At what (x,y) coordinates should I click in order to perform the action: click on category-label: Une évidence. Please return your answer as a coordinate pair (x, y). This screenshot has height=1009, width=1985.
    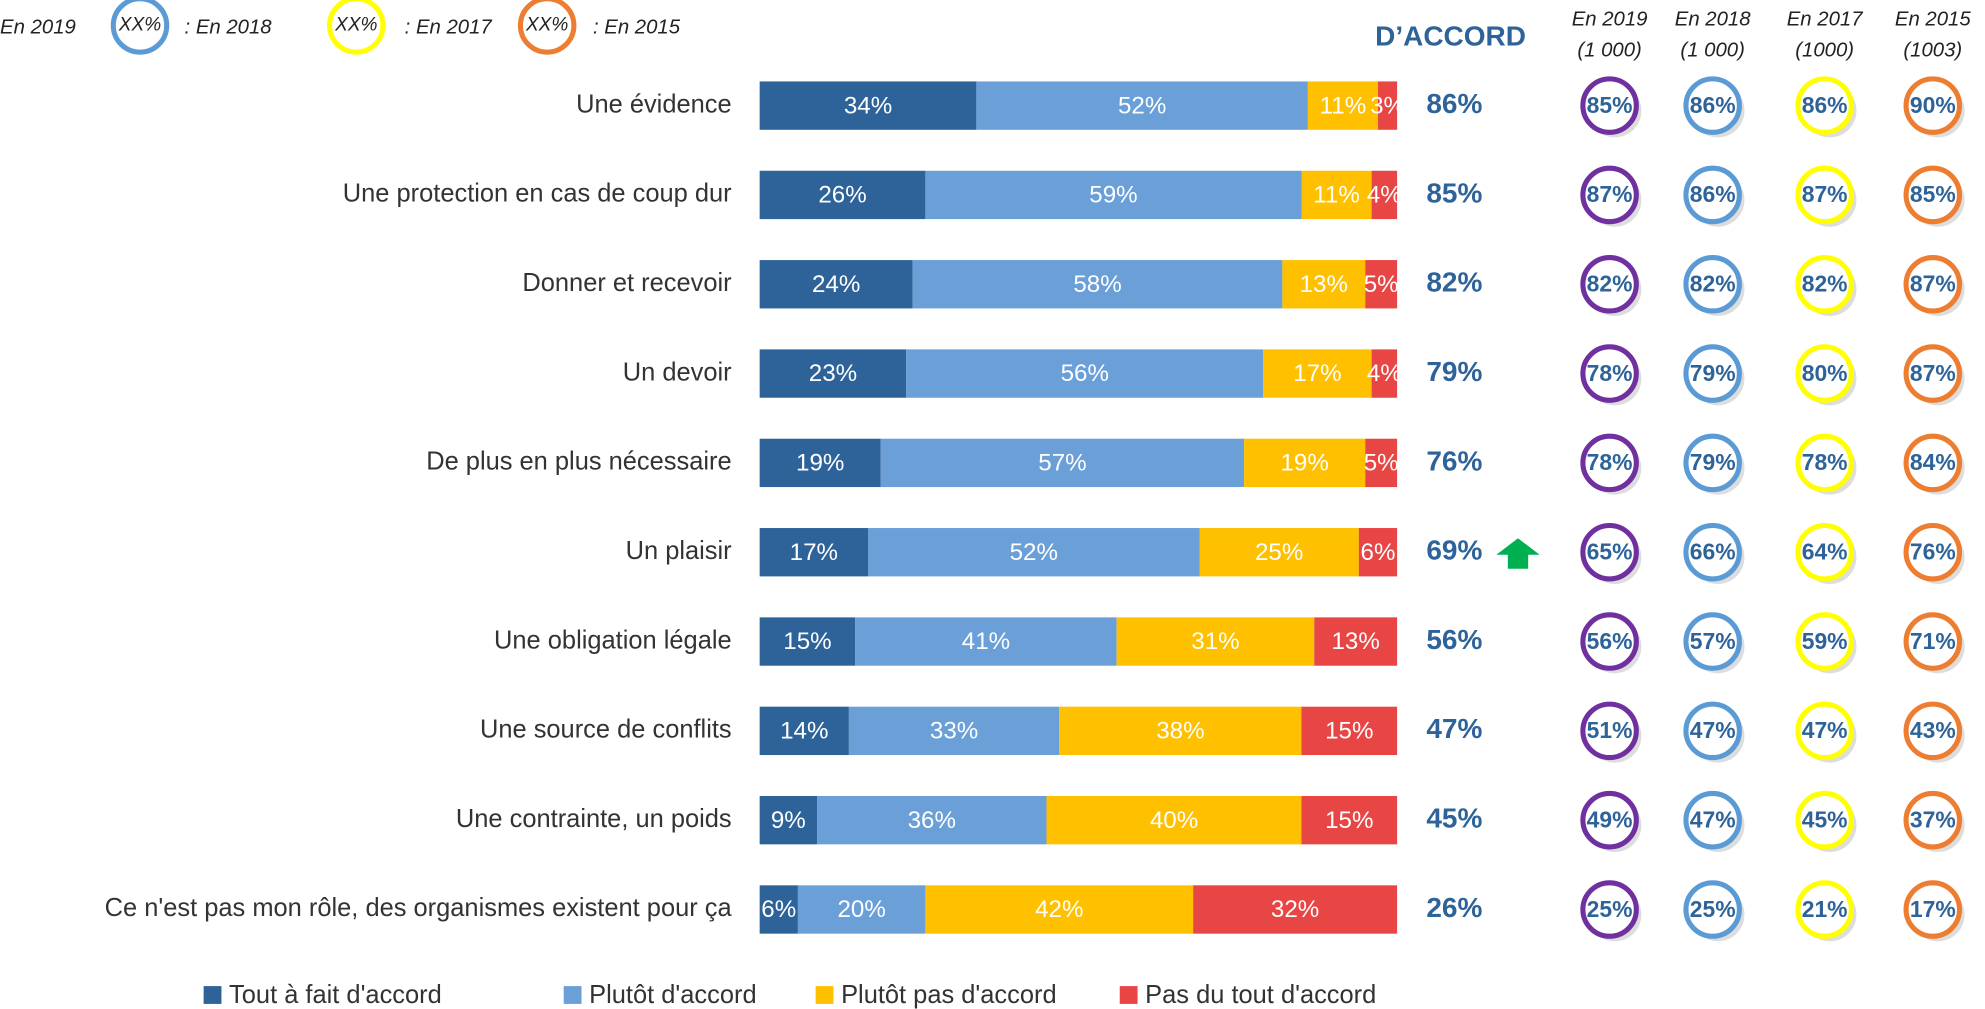
    Looking at the image, I should click on (654, 104).